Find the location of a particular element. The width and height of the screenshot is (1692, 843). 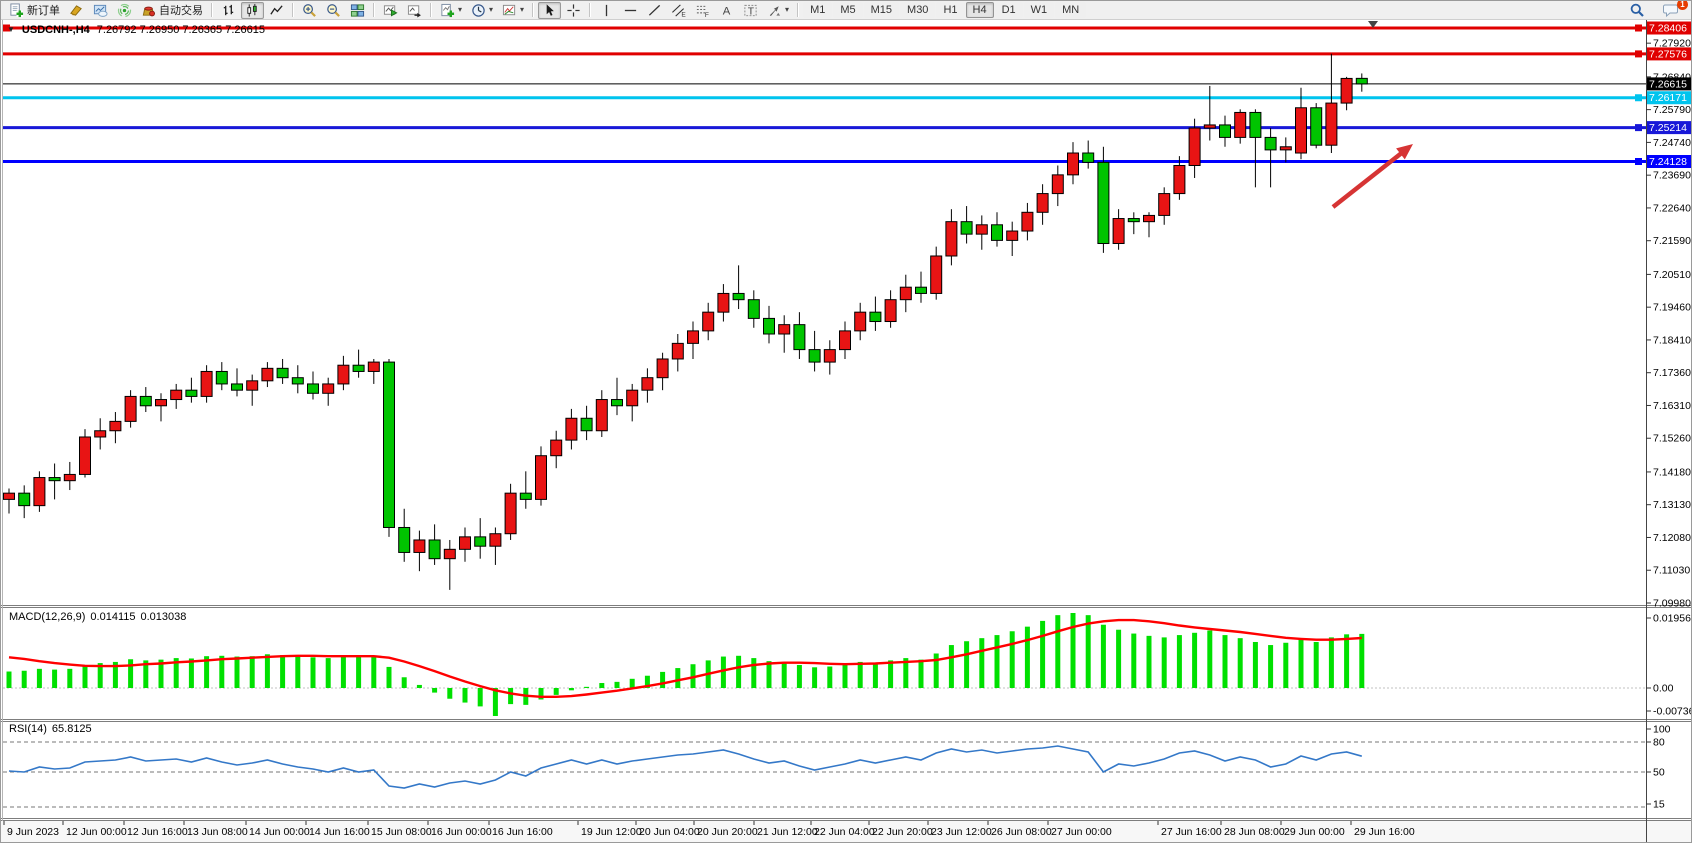

tf-m30-button: M30 is located at coordinates (918, 10).